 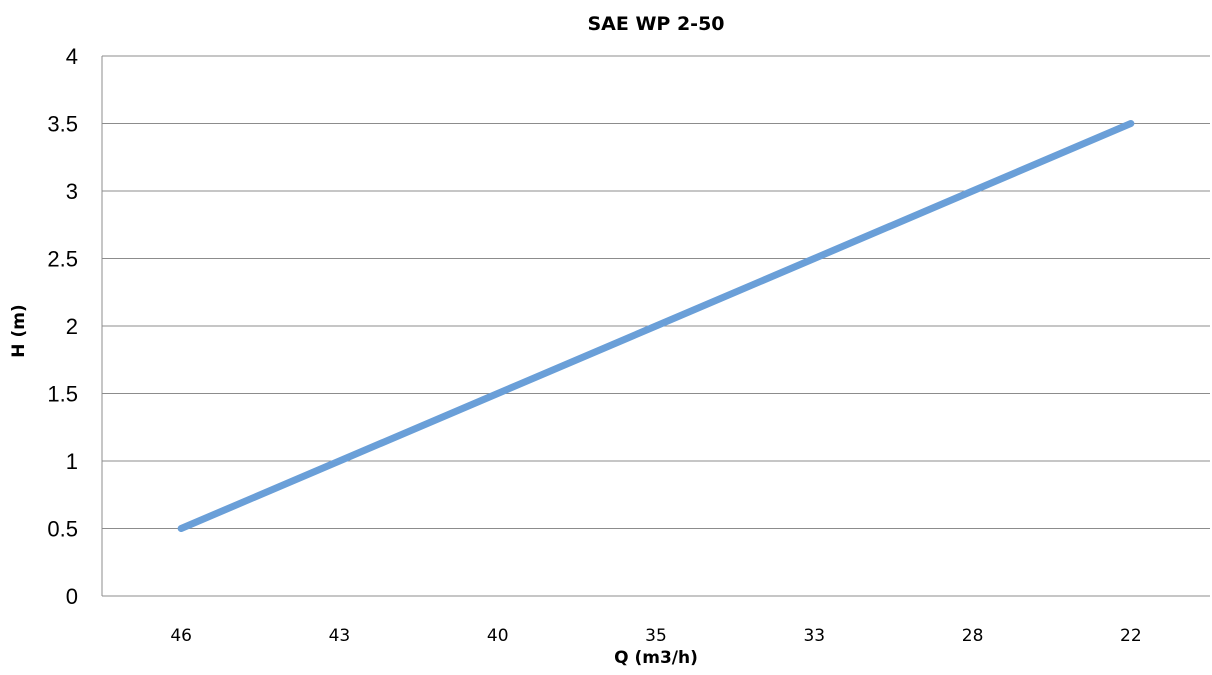 I want to click on y-tick-label: 2, so click(x=72, y=326).